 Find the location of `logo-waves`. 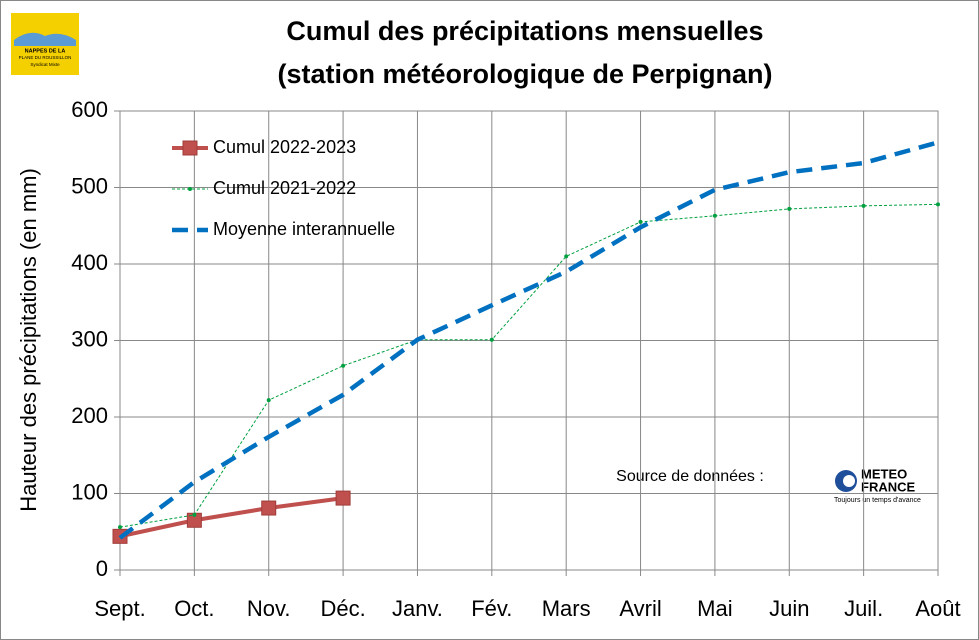

logo-waves is located at coordinates (45, 39).